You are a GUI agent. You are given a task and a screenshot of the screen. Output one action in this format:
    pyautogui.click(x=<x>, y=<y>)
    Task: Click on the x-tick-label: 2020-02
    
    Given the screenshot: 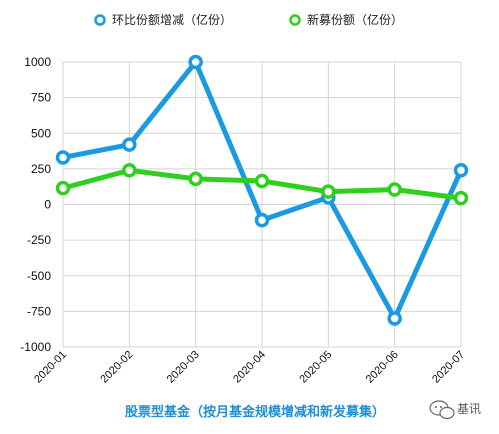 What is the action you would take?
    pyautogui.click(x=116, y=367)
    